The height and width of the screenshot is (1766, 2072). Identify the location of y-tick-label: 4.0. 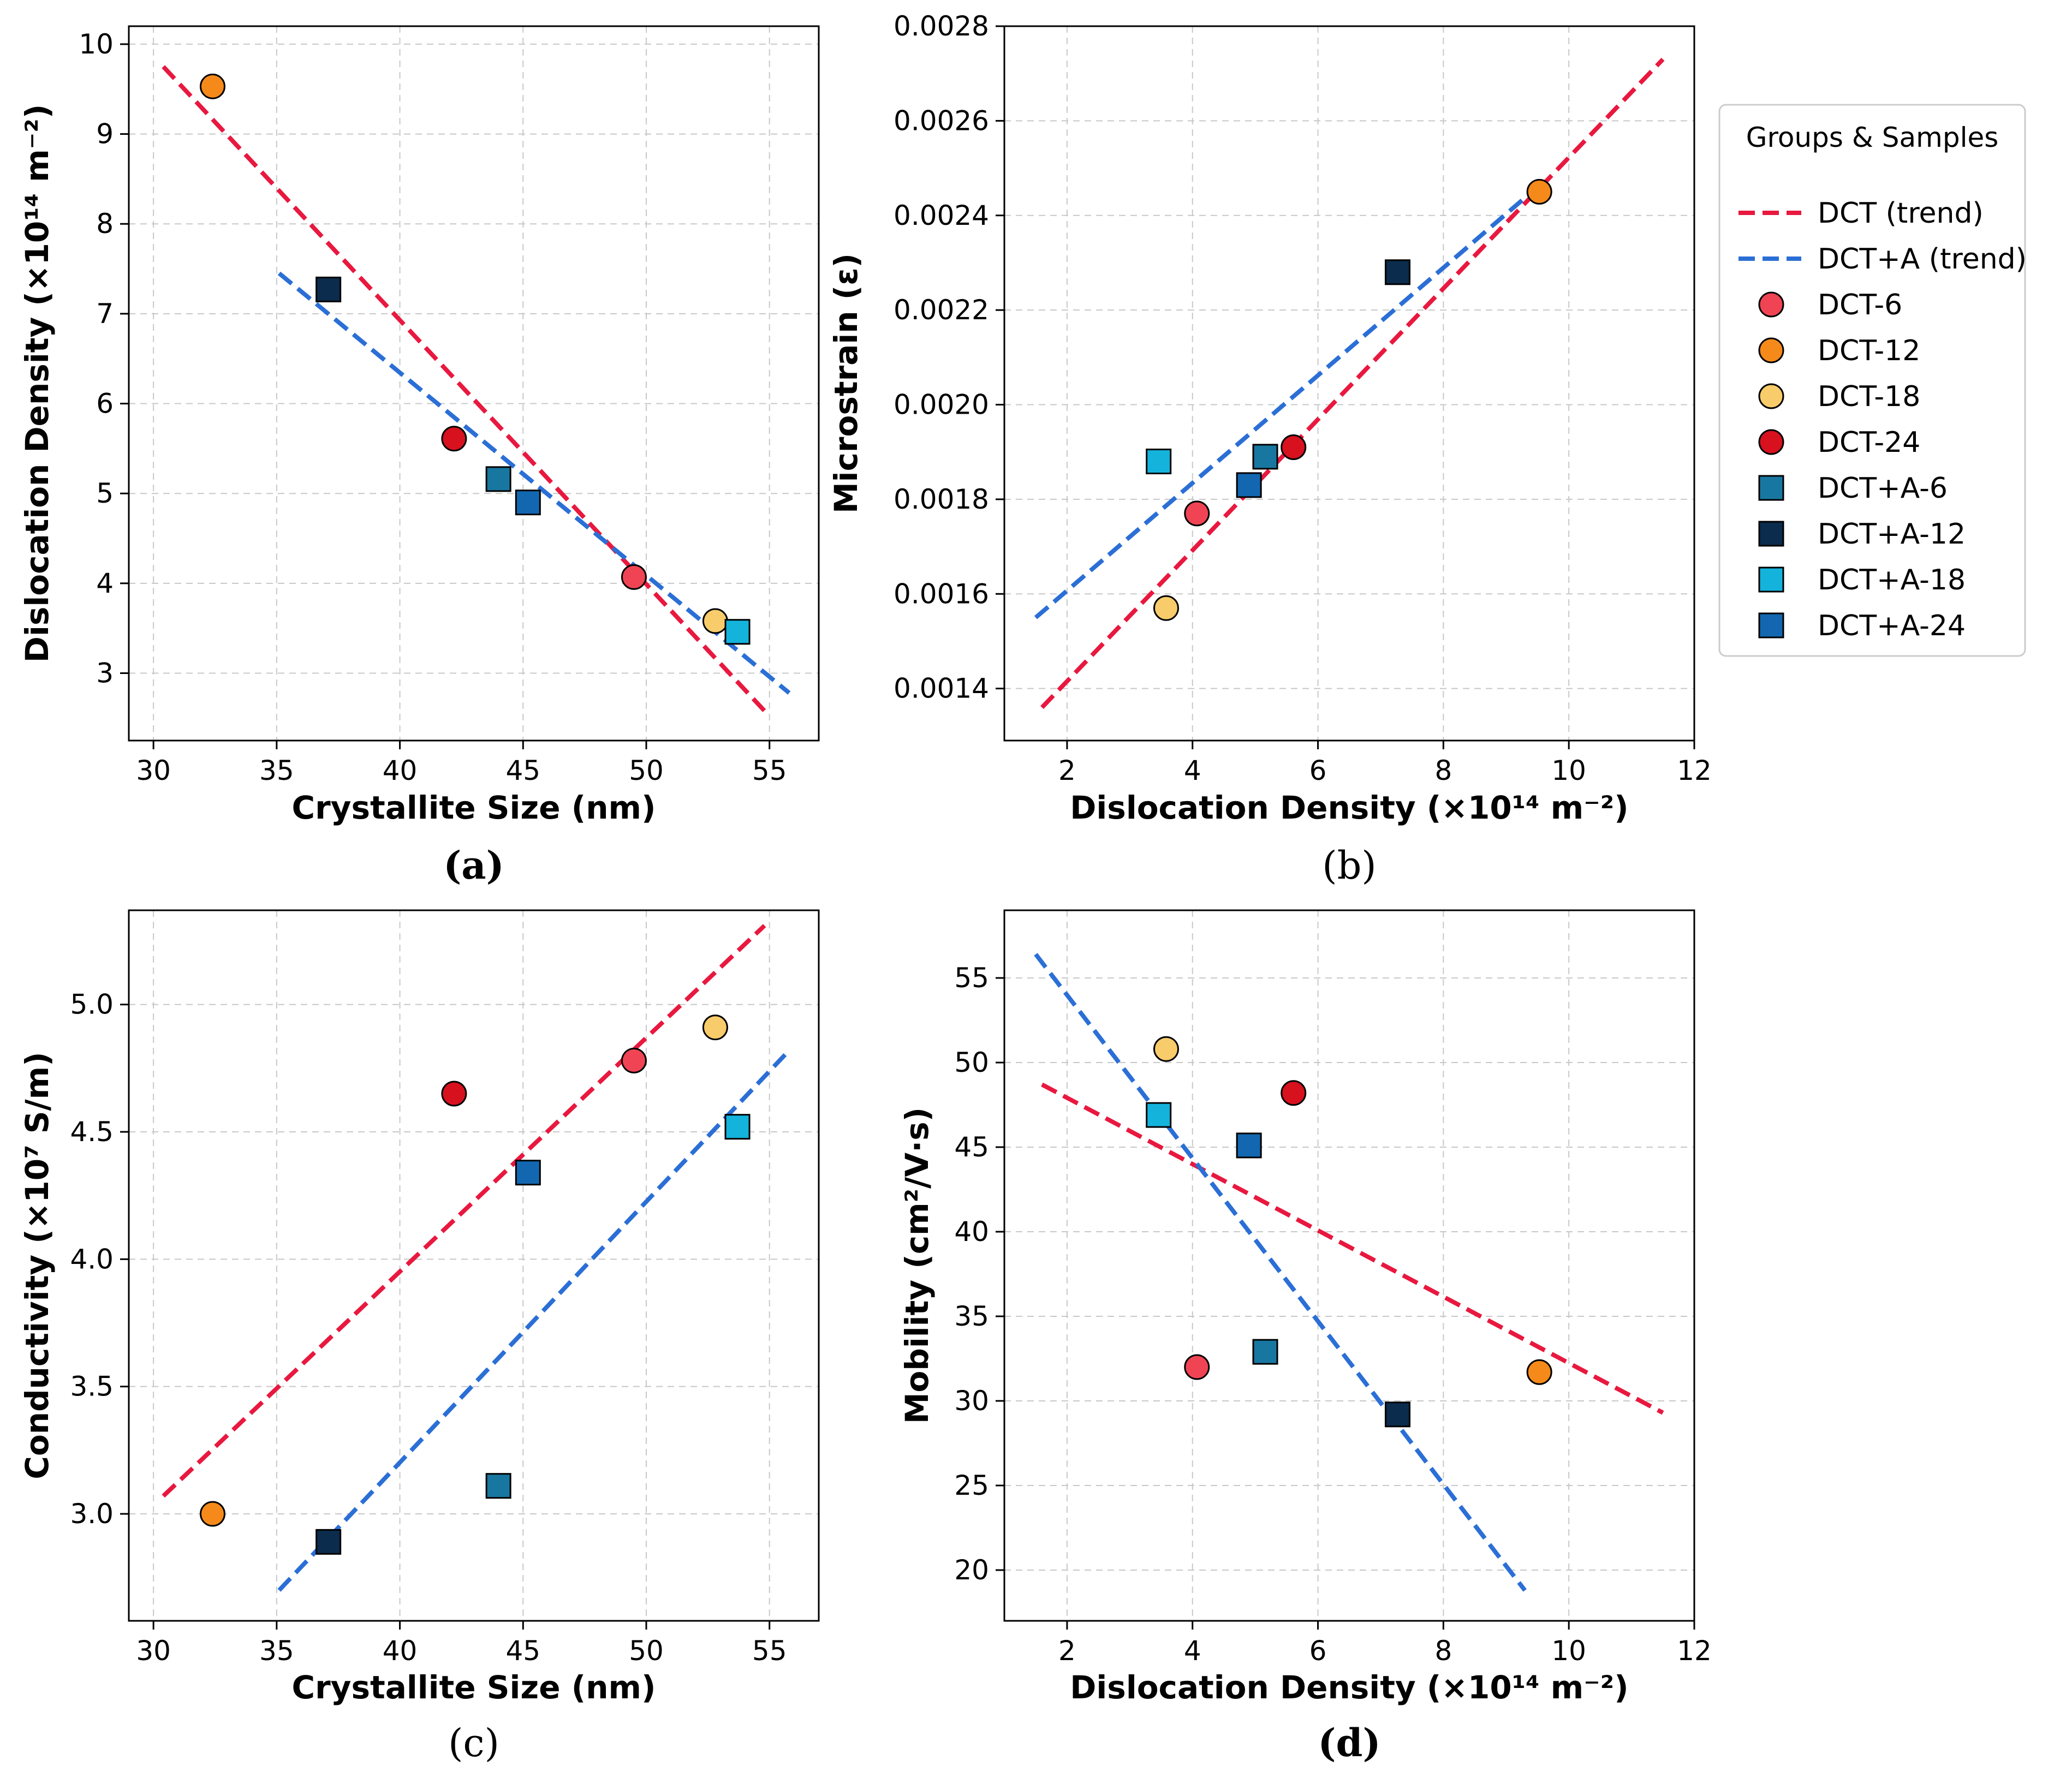
(92, 1259).